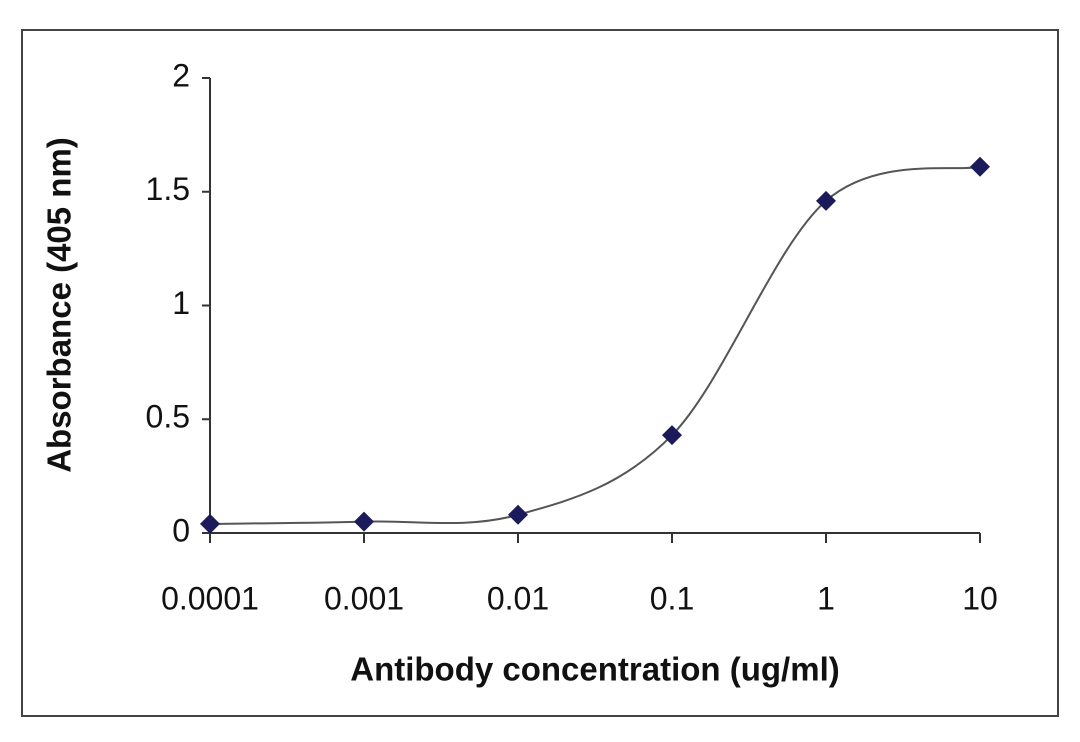  I want to click on y-tick-label: 2, so click(181, 75).